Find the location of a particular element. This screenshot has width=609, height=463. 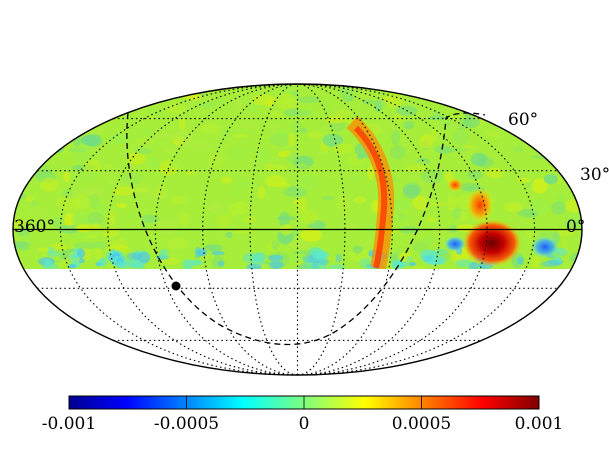

colorbar-tick-label: 0.0005 is located at coordinates (421, 424).